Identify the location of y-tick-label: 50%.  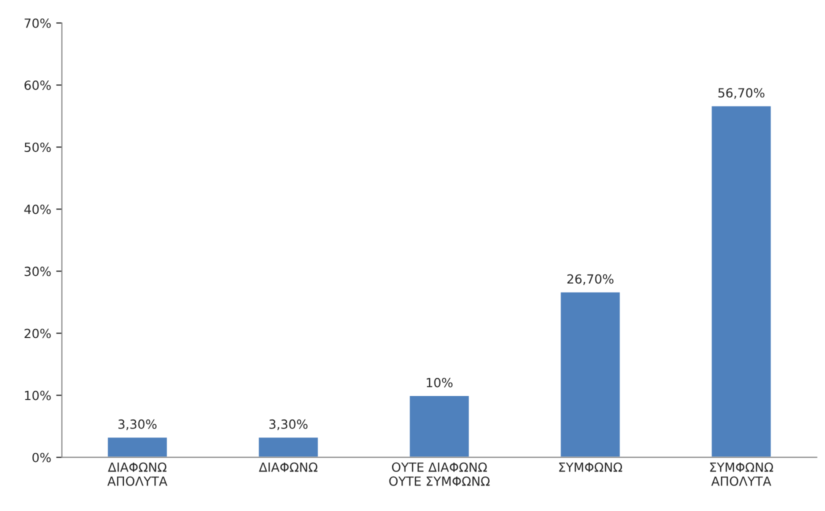
(37, 147).